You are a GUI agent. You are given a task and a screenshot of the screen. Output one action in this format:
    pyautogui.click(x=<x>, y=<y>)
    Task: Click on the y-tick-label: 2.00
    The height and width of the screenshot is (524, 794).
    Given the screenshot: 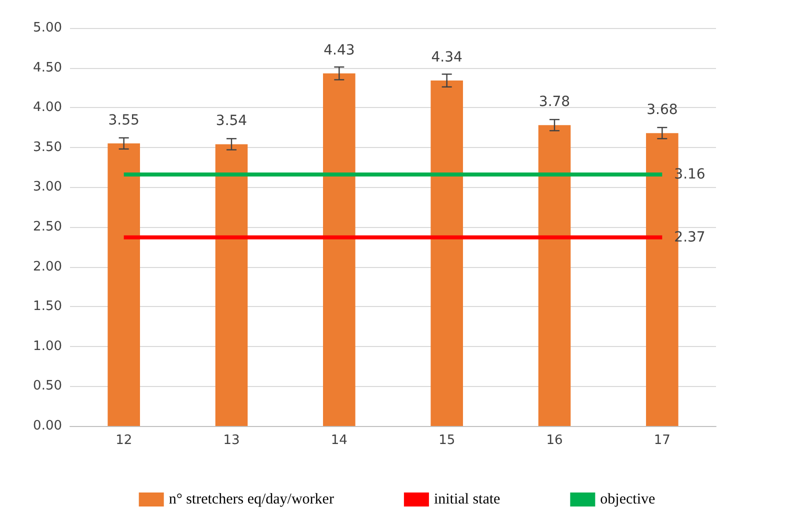 What is the action you would take?
    pyautogui.click(x=47, y=266)
    